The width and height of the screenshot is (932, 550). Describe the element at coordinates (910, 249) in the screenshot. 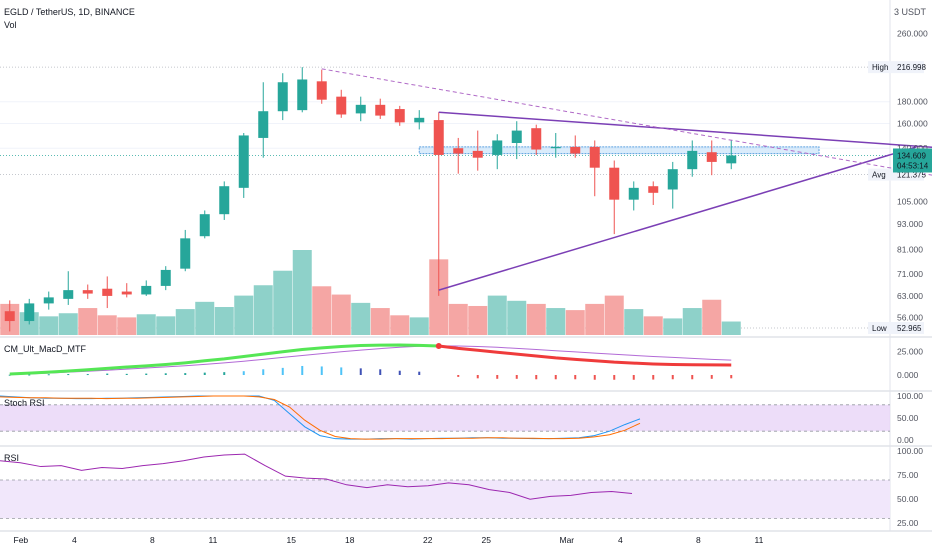

I see `price-tick-label: 81.000` at that location.